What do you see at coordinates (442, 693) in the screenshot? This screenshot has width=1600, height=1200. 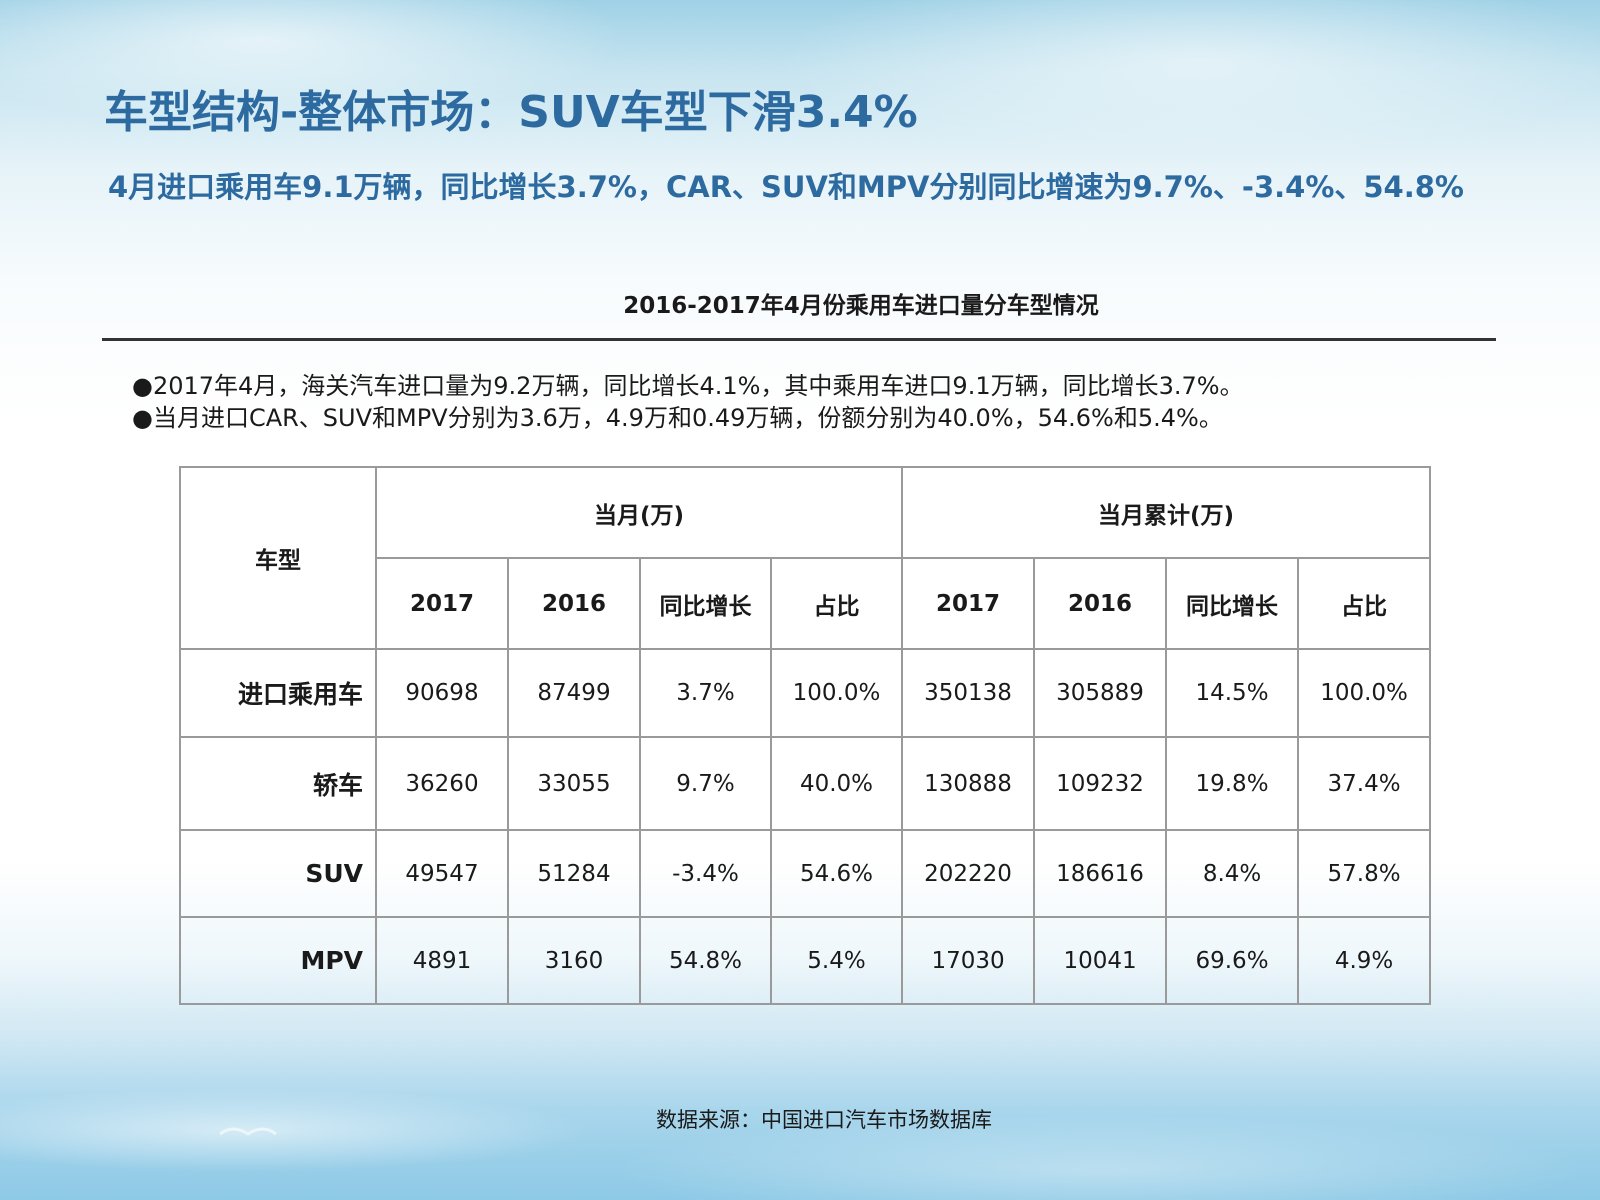 I see `table-cell: 90698` at bounding box center [442, 693].